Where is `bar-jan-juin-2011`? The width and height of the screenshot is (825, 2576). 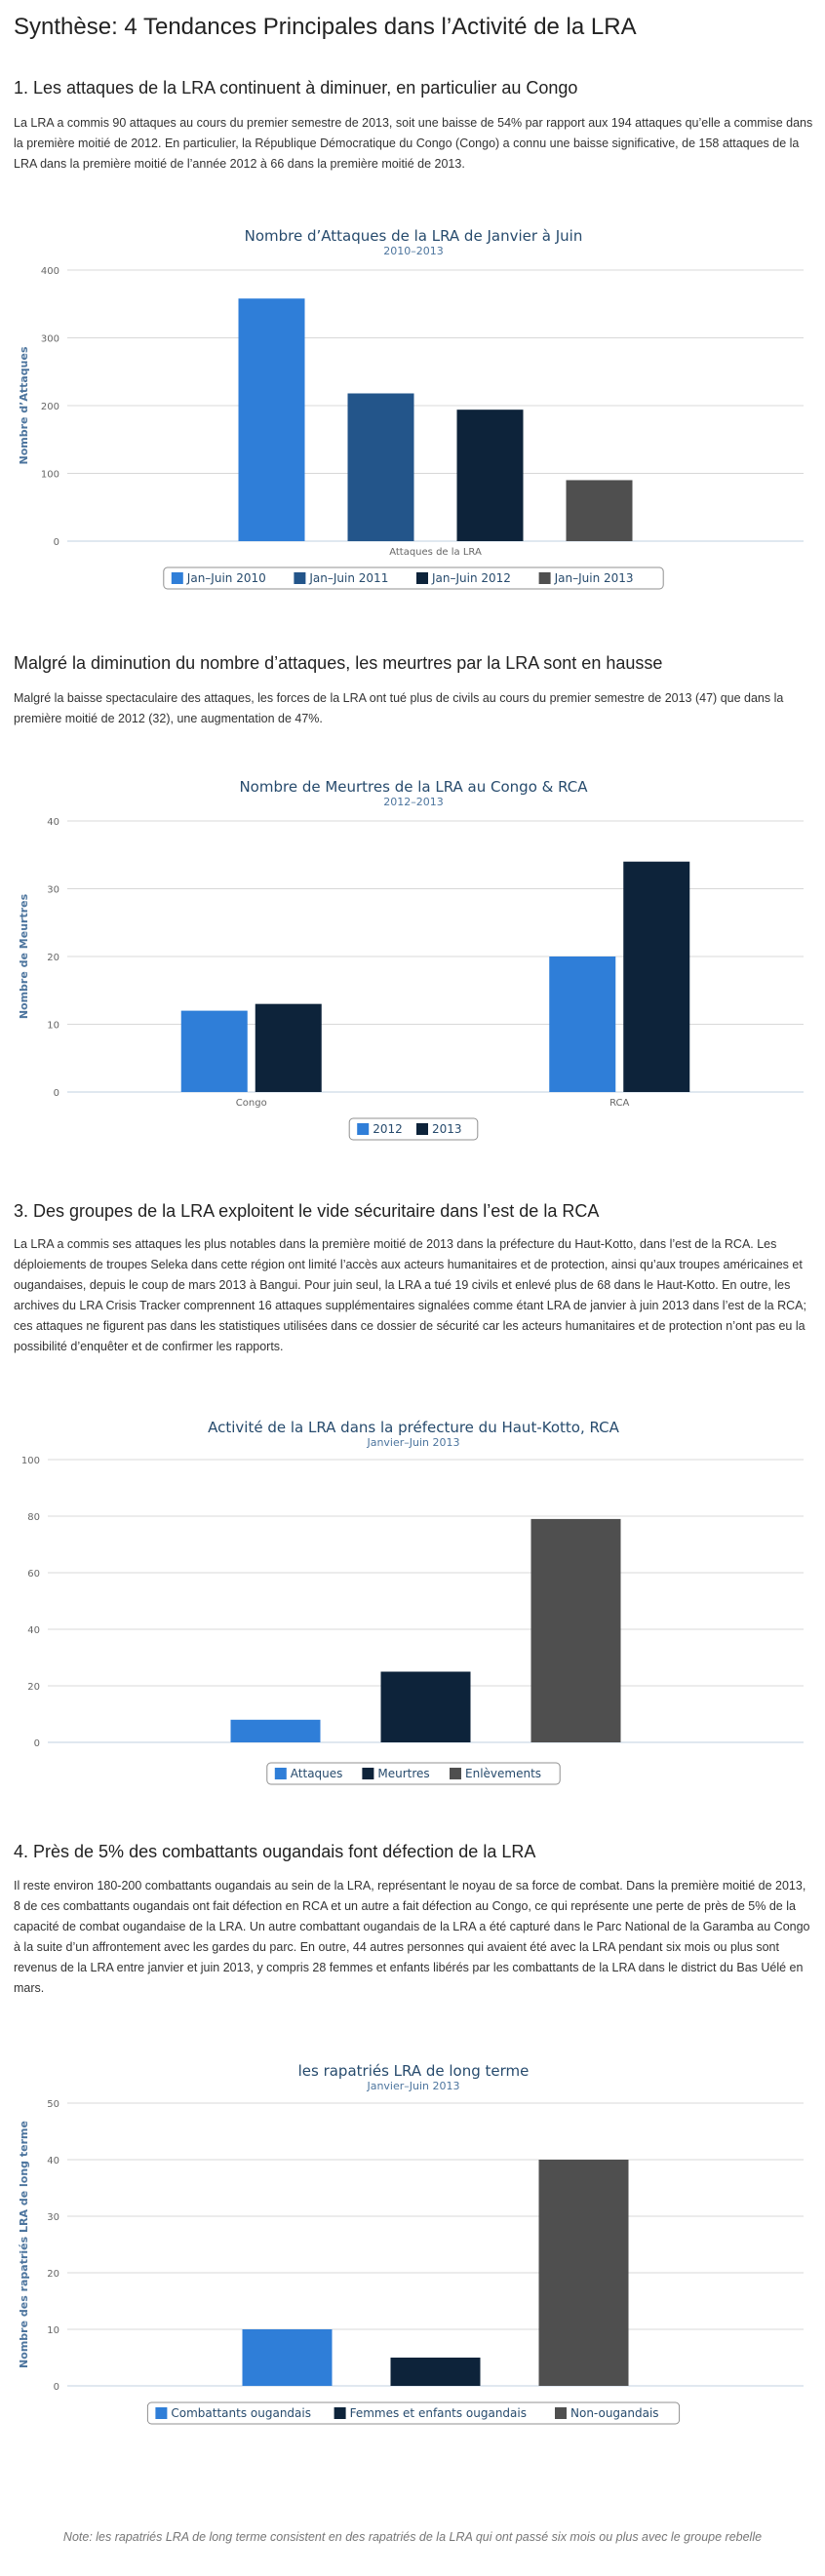
bar-jan-juin-2011 is located at coordinates (380, 467).